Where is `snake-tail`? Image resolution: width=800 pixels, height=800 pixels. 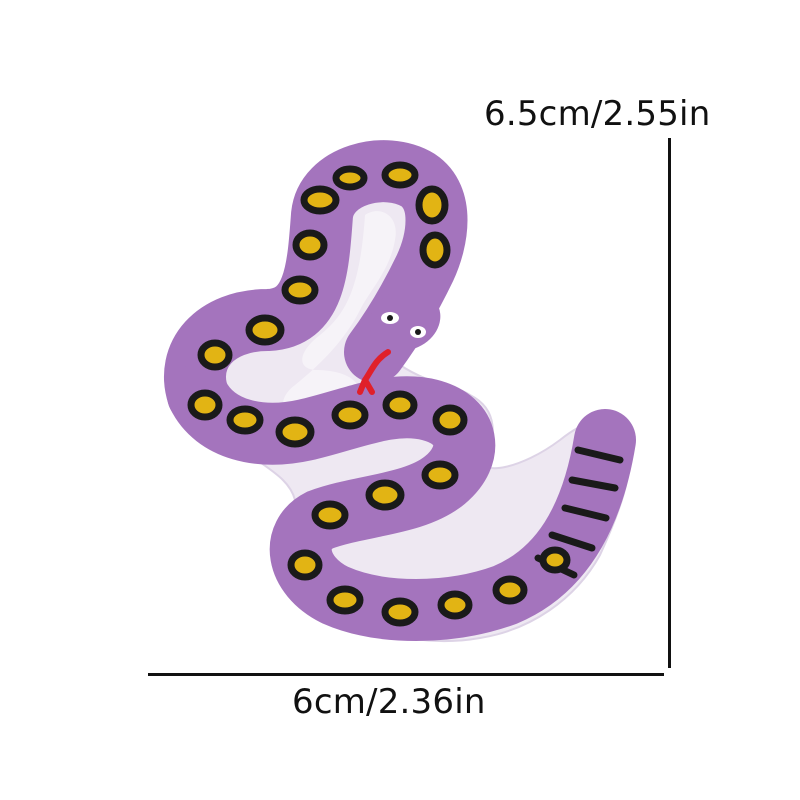 snake-tail is located at coordinates (598, 451).